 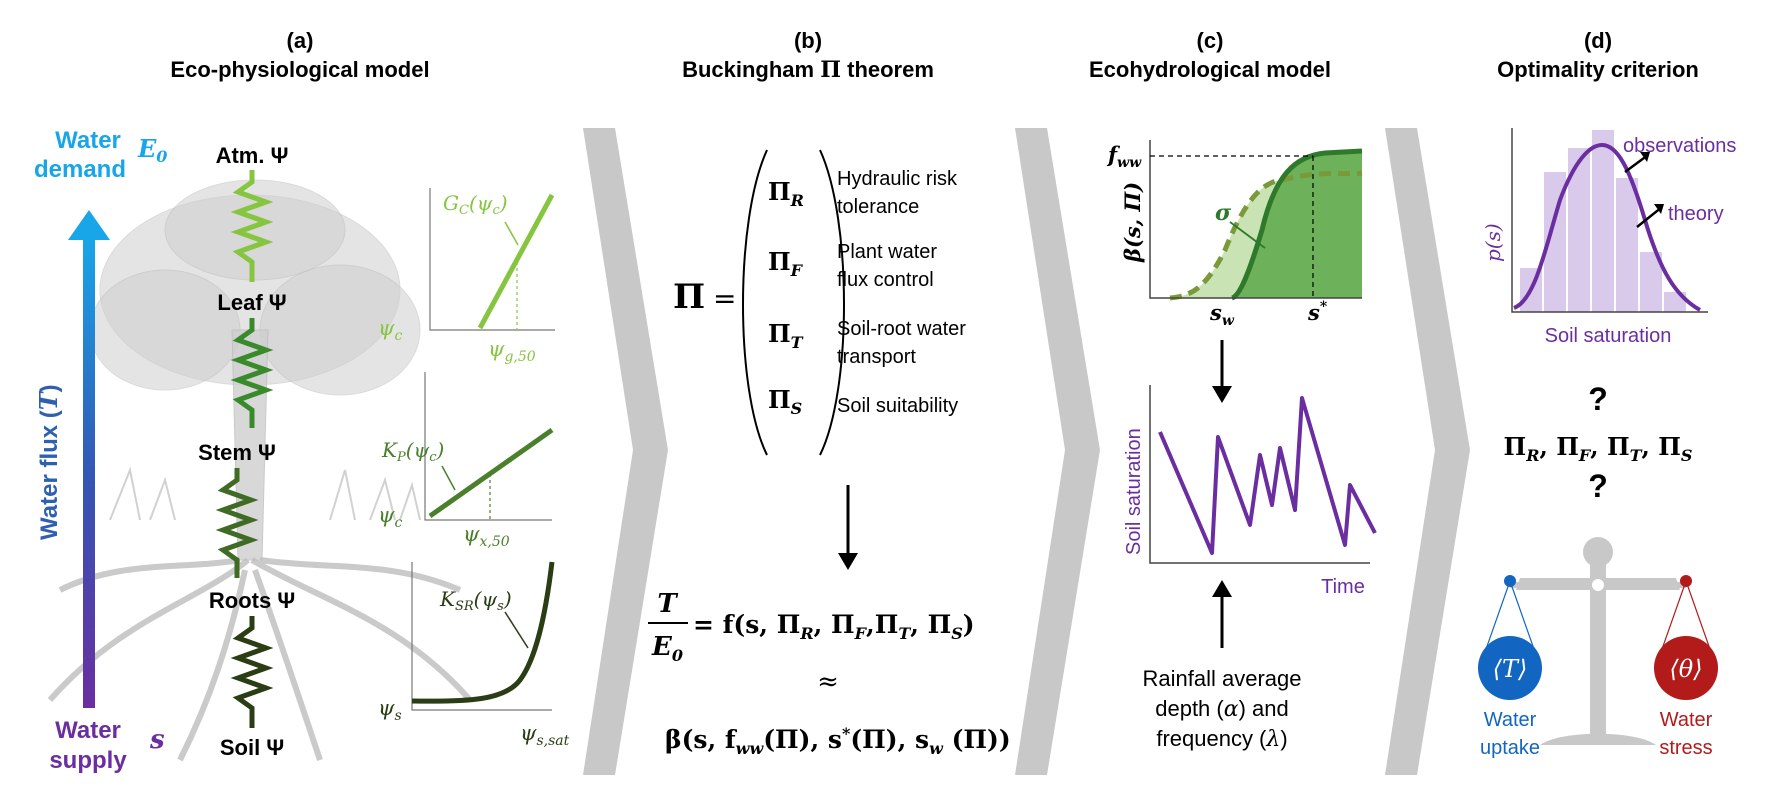 What do you see at coordinates (1696, 214) in the screenshot?
I see `theory-label: theory` at bounding box center [1696, 214].